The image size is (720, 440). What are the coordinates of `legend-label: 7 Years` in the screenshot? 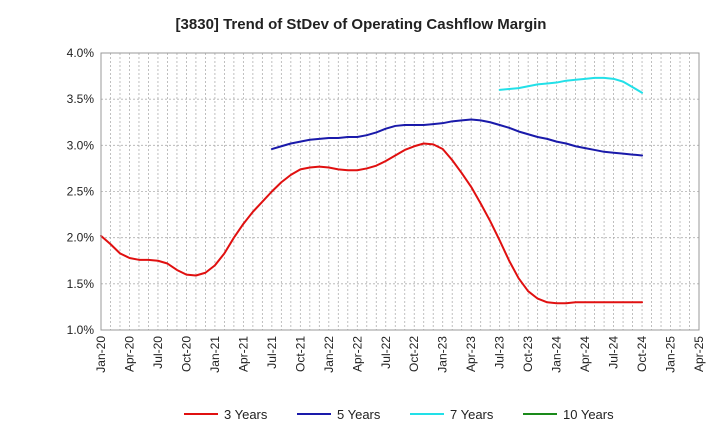 It's located at (472, 414).